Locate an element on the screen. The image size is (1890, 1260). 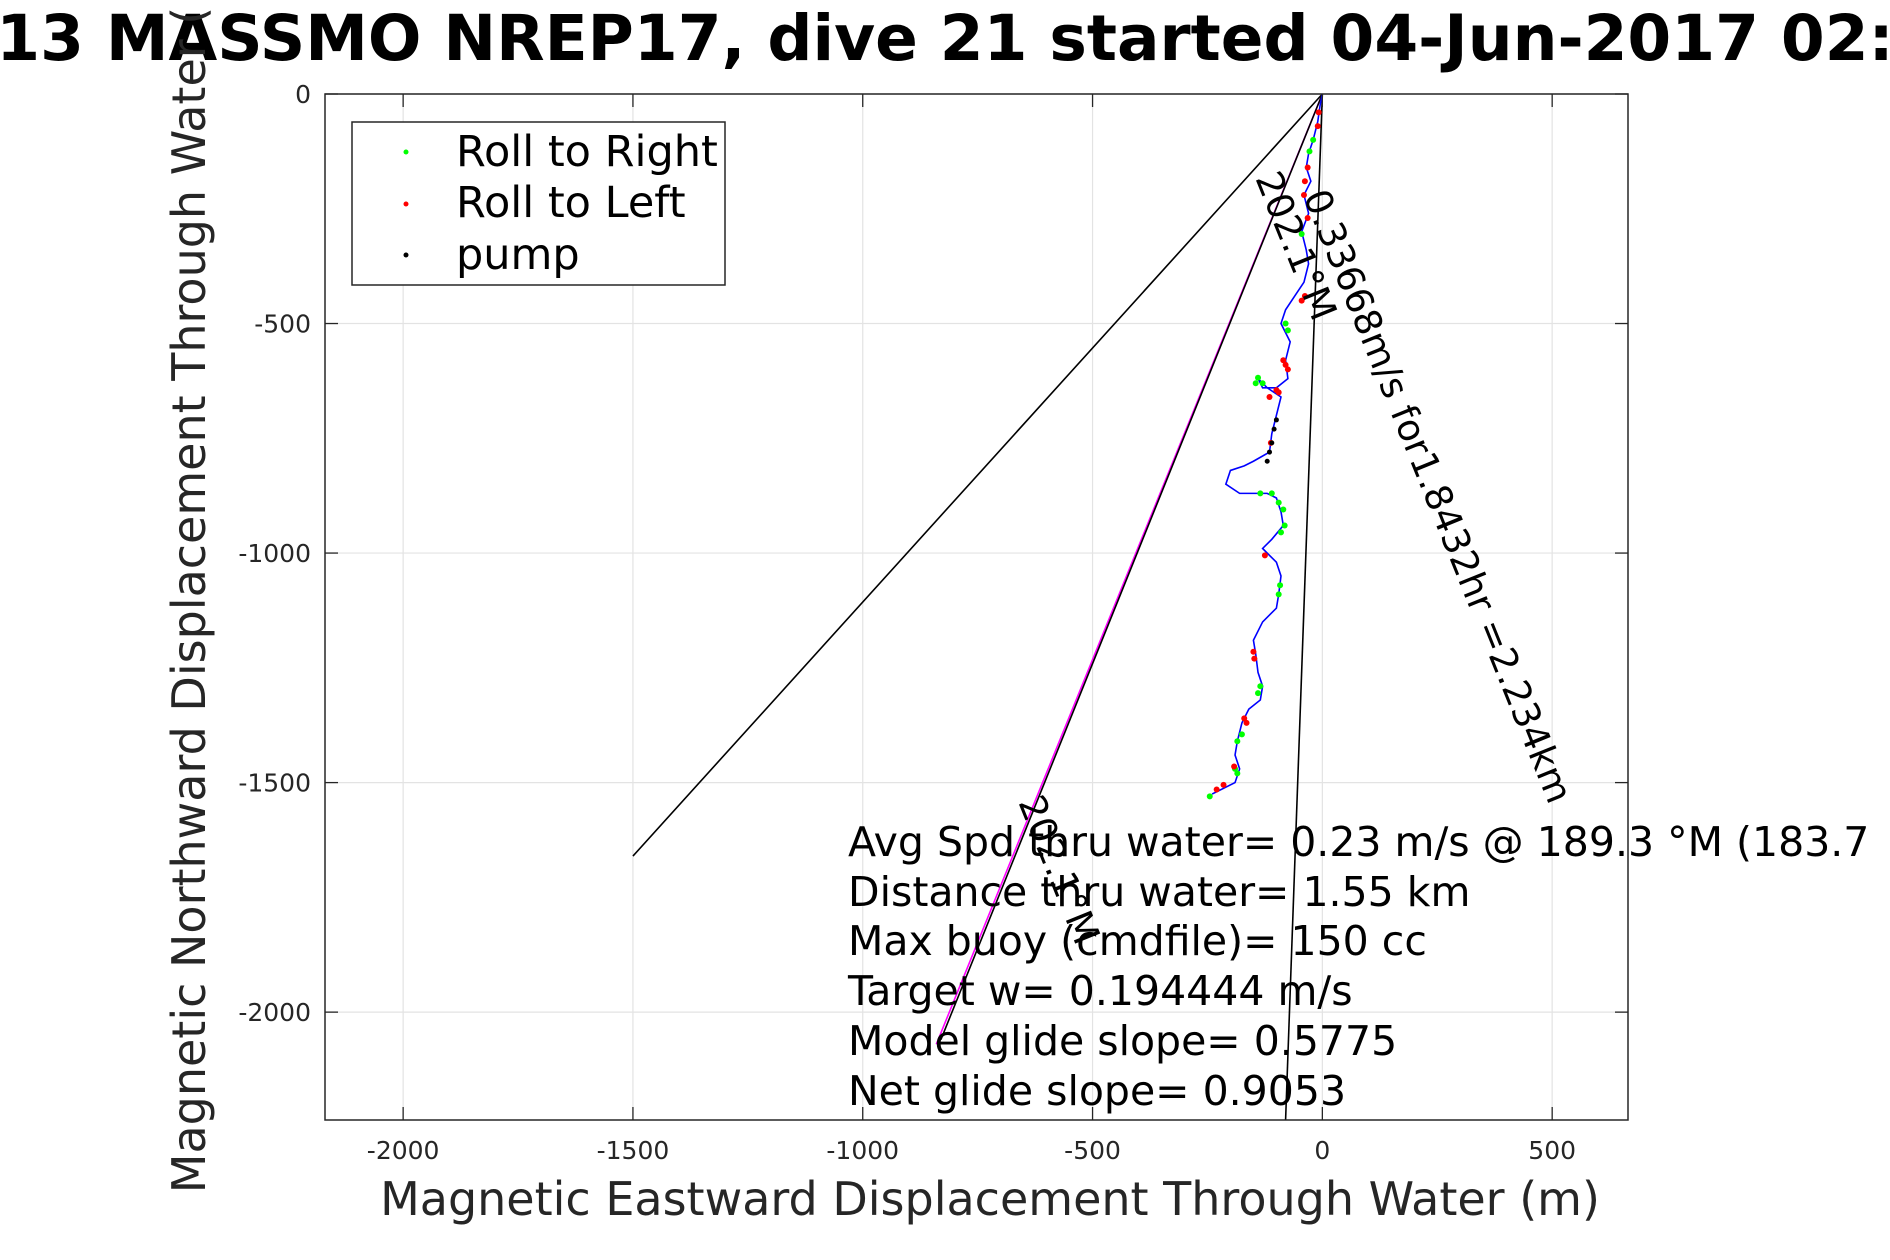
y-tick-label: -500 is located at coordinates (282, 324).